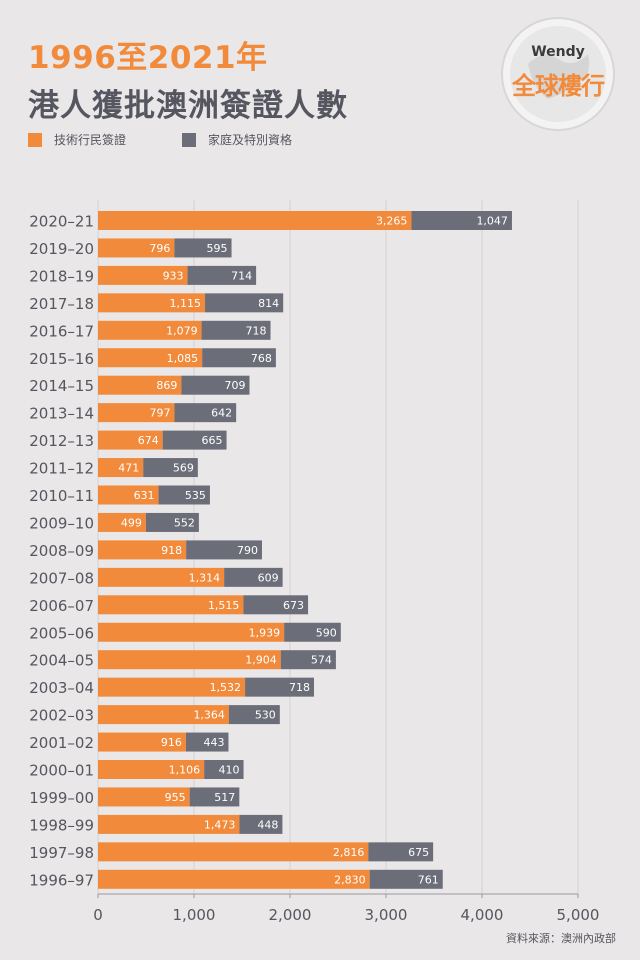 Image resolution: width=640 pixels, height=960 pixels. Describe the element at coordinates (261, 660) in the screenshot. I see `data-label-skilled: 1,904` at that location.